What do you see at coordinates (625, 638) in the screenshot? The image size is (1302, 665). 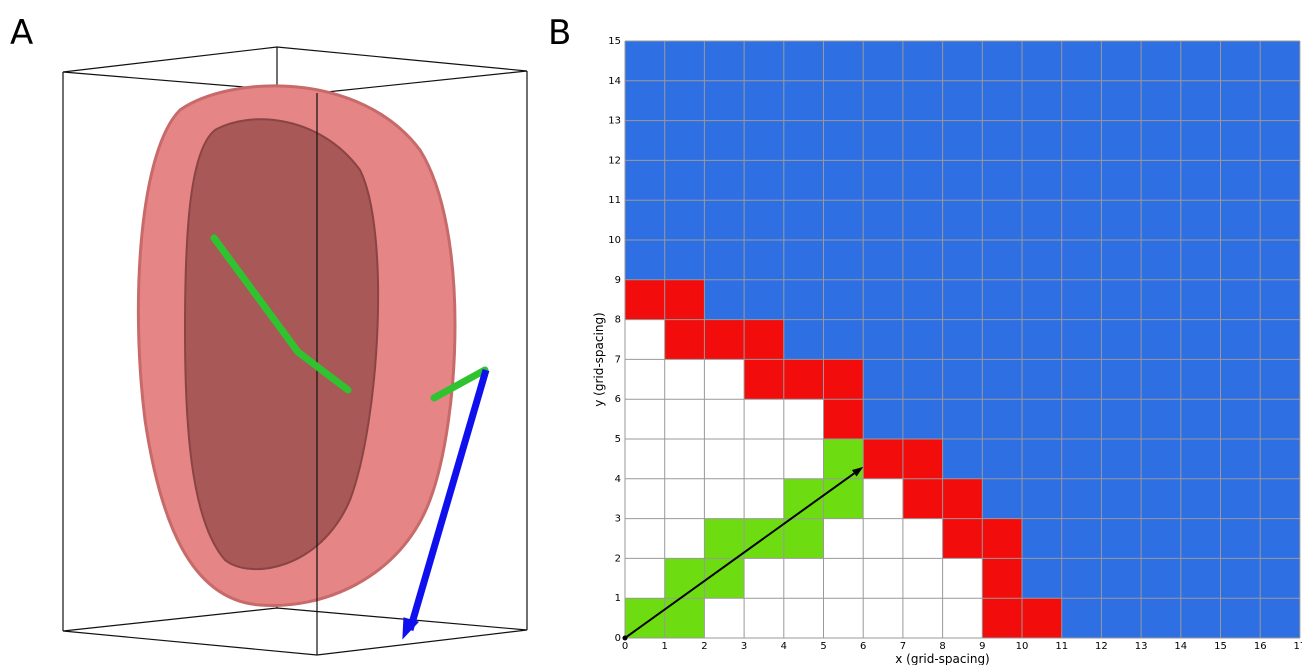 I see `arrow-origin` at bounding box center [625, 638].